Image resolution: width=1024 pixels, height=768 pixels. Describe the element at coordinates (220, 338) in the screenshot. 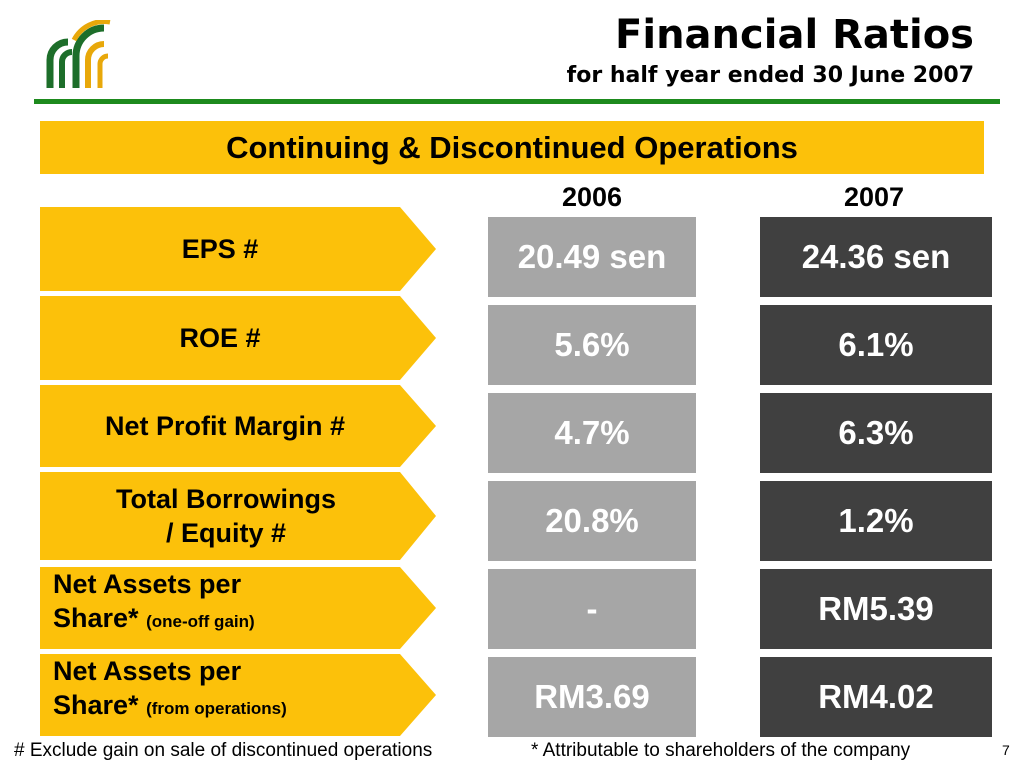

I see `row-label-text: ROE #` at that location.